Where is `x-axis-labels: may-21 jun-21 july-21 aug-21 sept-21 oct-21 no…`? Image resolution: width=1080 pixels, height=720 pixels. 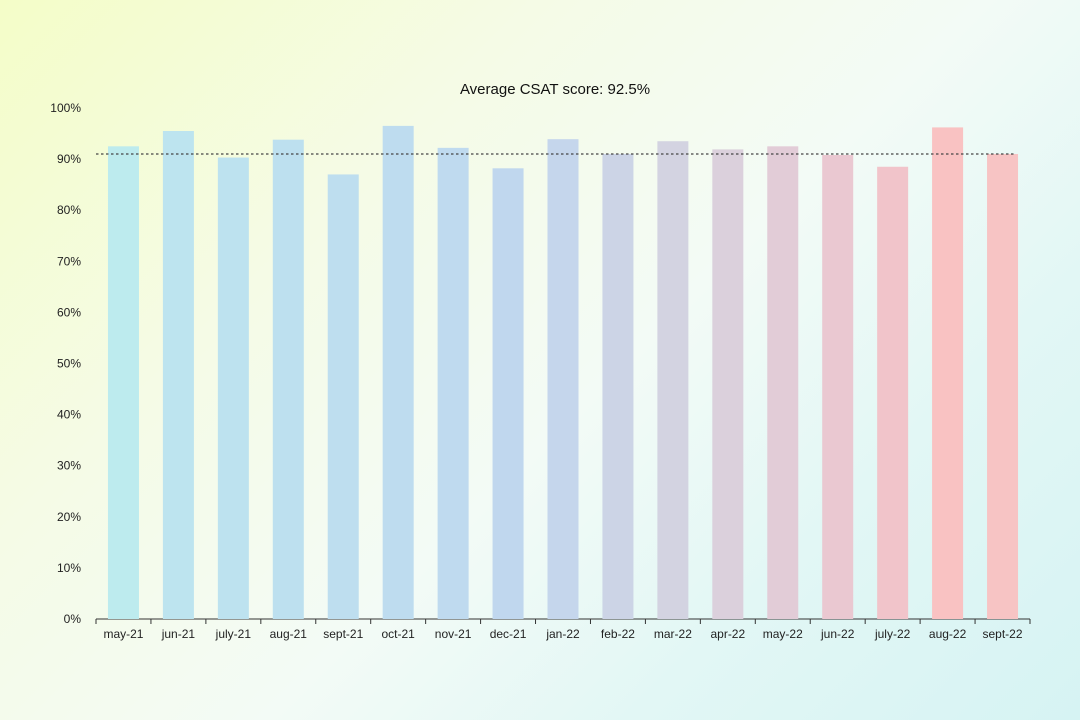 x-axis-labels: may-21 jun-21 july-21 aug-21 sept-21 oct-21 no… is located at coordinates (562, 634).